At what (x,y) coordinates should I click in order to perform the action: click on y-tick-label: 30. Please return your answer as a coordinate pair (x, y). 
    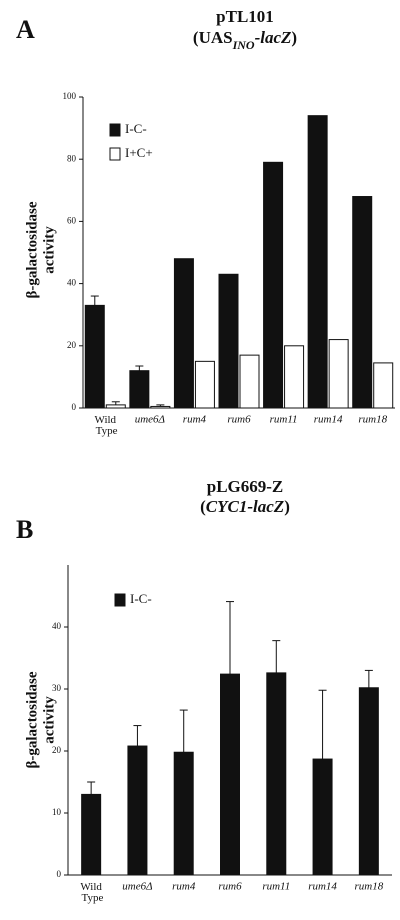
    Looking at the image, I should click on (57, 688).